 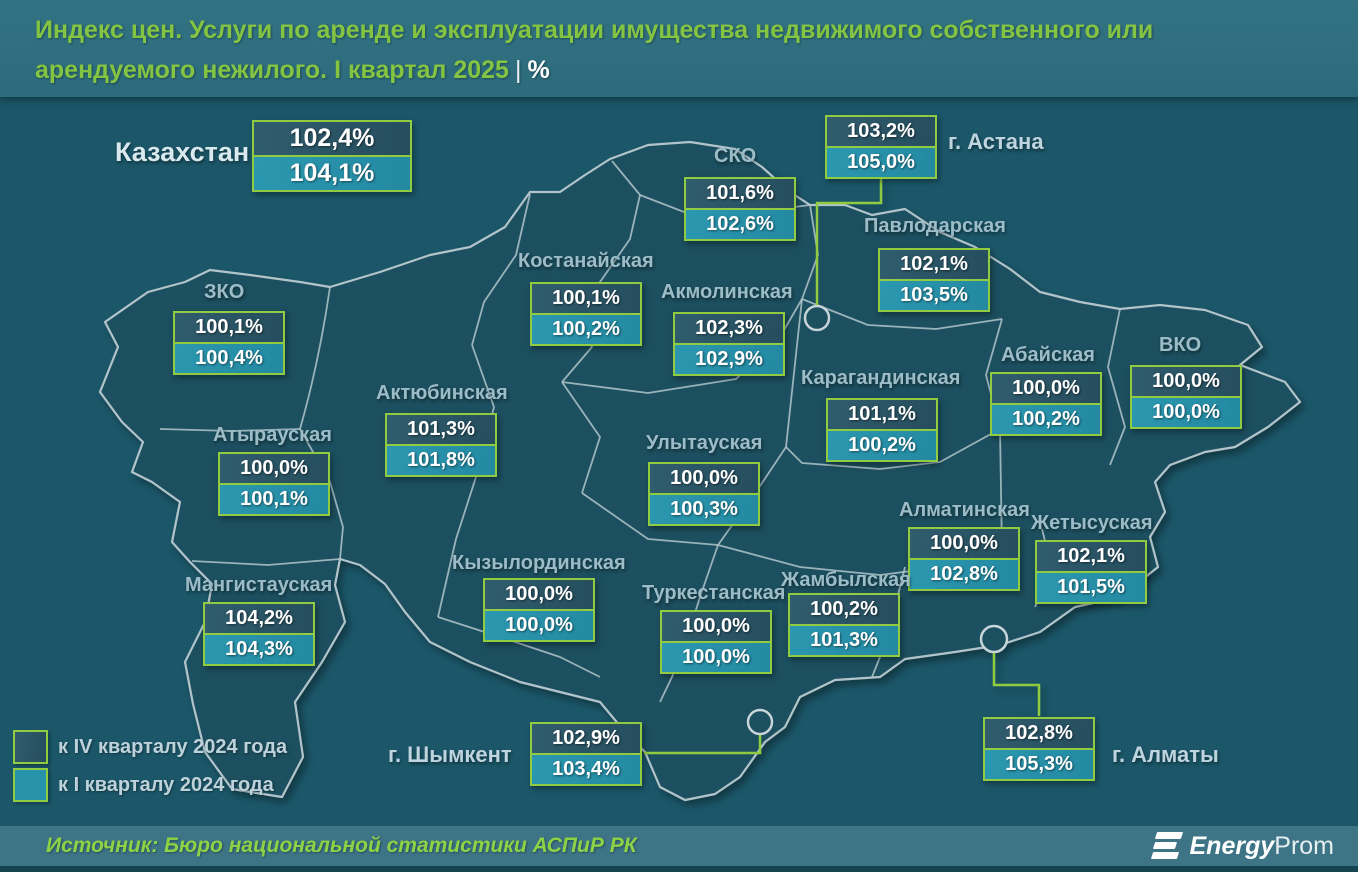 What do you see at coordinates (1092, 523) in the screenshot?
I see `region-label-zhetysu: Жетысуская` at bounding box center [1092, 523].